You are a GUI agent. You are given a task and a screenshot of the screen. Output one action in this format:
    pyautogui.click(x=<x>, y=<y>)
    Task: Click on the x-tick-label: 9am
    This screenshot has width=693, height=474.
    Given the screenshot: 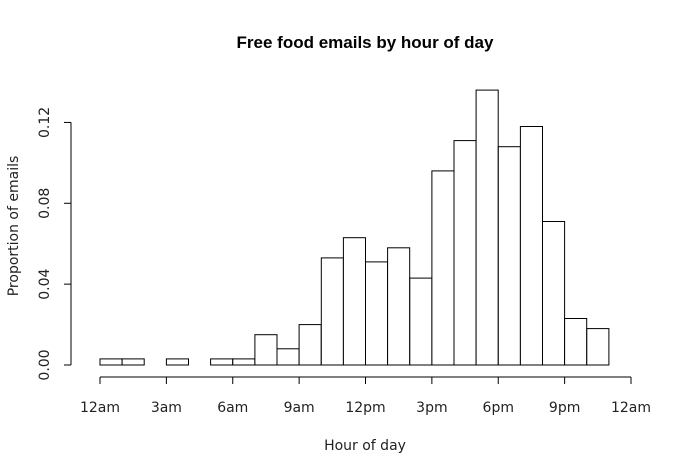 What is the action you would take?
    pyautogui.click(x=299, y=408)
    